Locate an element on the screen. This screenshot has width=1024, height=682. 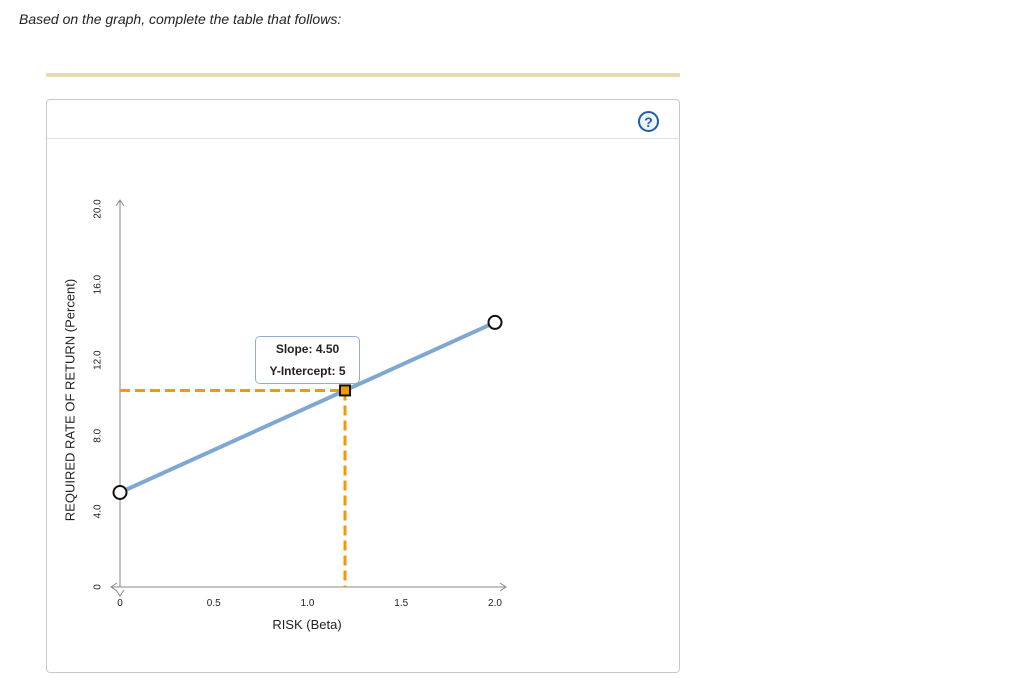
y-tick-label: 20.0 is located at coordinates (98, 209).